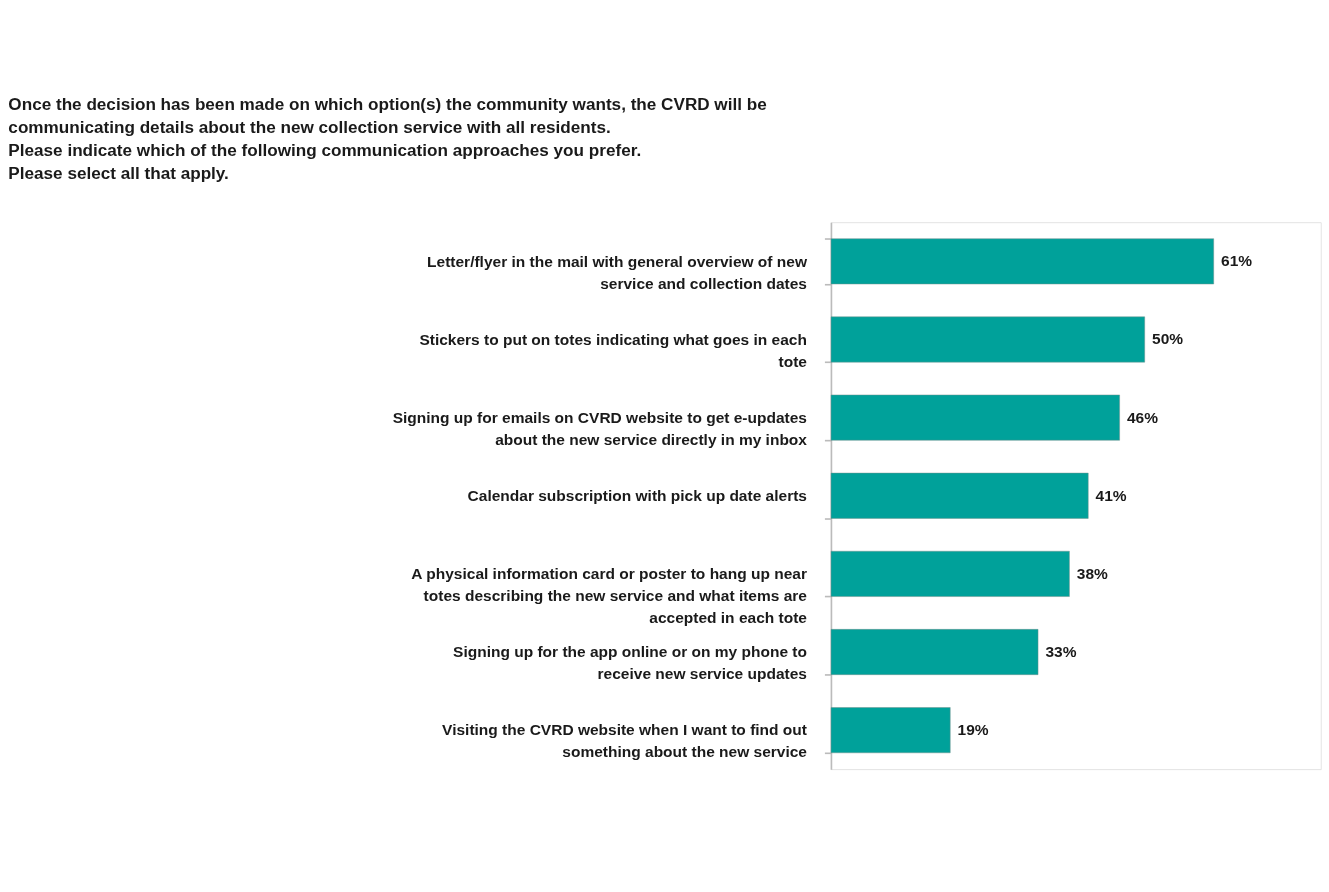 Image resolution: width=1329 pixels, height=892 pixels. What do you see at coordinates (625, 741) in the screenshot?
I see `y-tick-label: Visiting the CVRD website when I want to find out something about the new service` at bounding box center [625, 741].